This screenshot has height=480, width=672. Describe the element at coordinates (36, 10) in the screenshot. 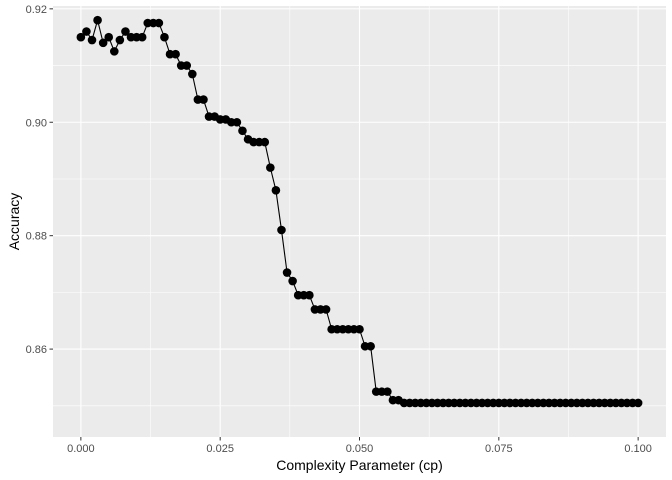

I see `y-tick-label: 0.92` at that location.